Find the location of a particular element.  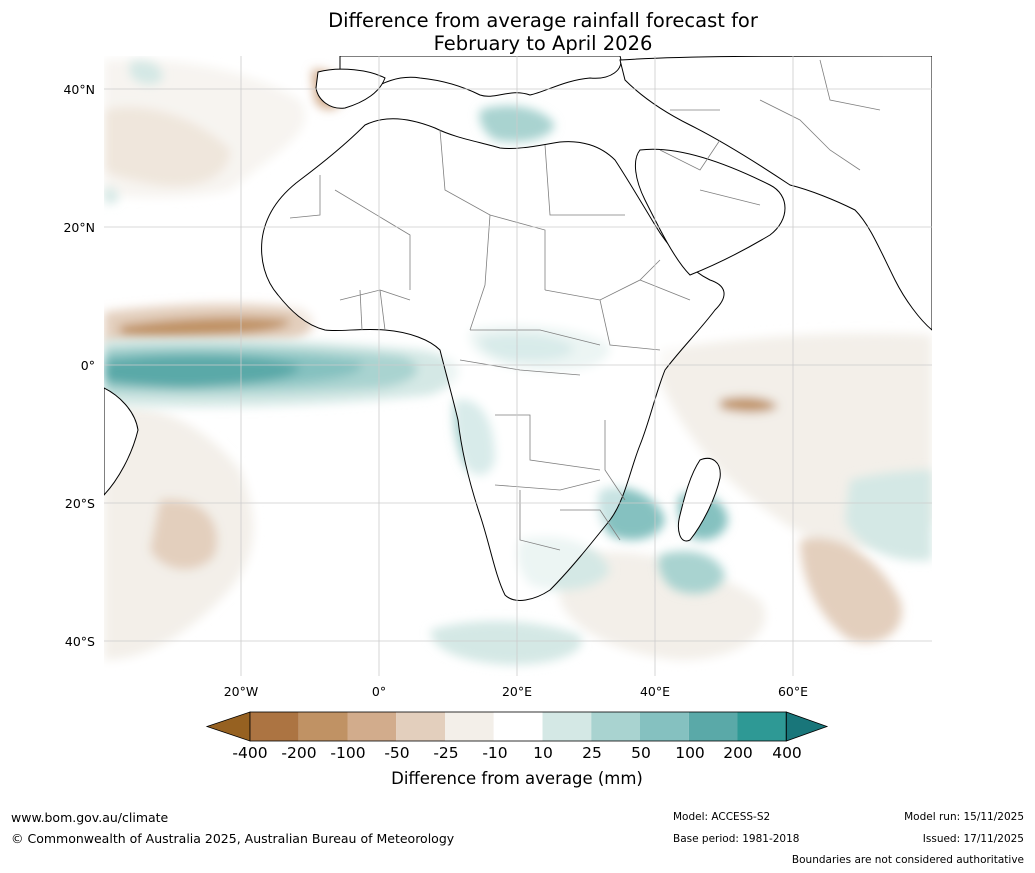

wet-north-atlantic-west is located at coordinates (146, 72).